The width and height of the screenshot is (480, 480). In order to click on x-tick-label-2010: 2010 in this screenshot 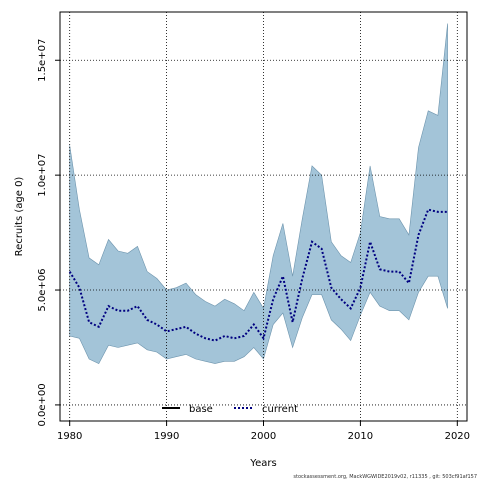, I will do `click(360, 436)`.